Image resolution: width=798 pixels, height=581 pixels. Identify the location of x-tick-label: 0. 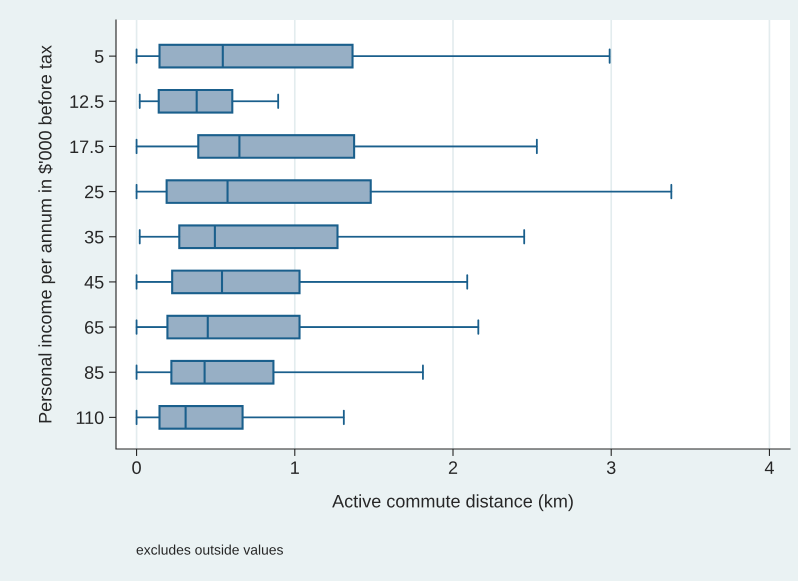
(136, 467).